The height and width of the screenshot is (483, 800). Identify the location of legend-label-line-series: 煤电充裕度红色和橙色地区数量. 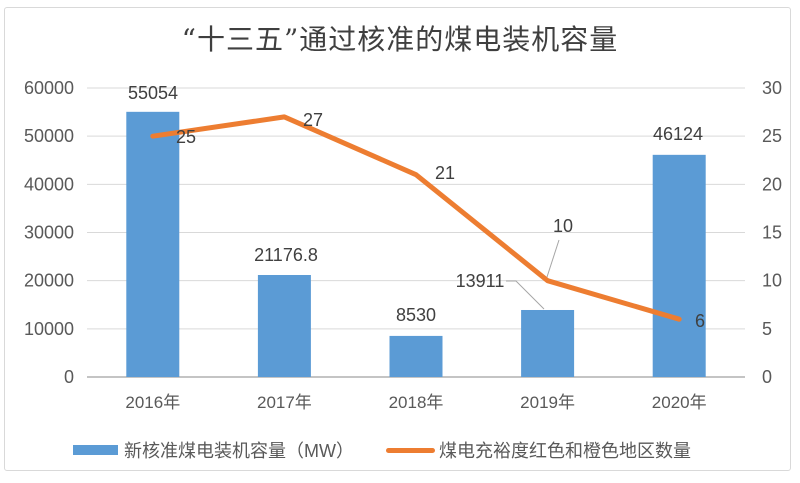
(564, 451).